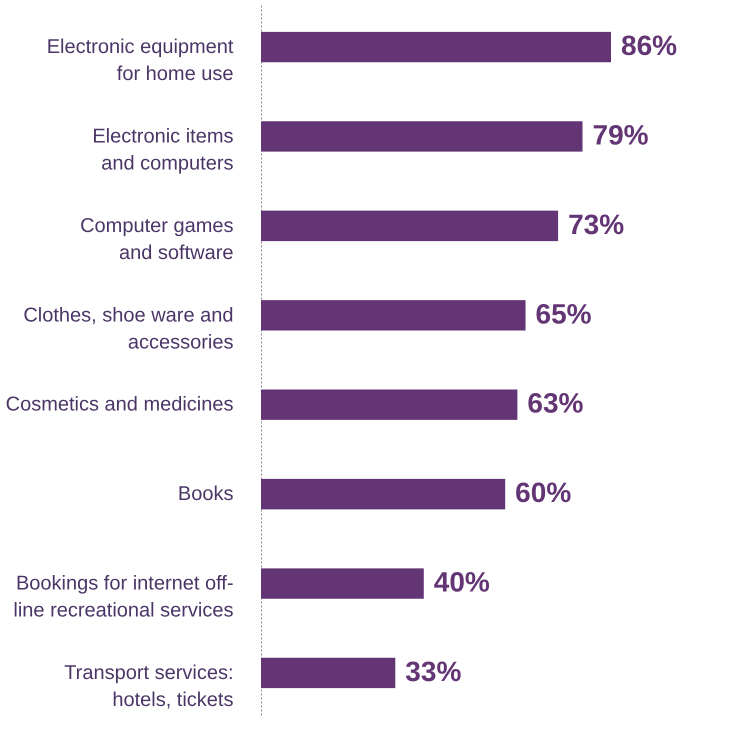  What do you see at coordinates (120, 405) in the screenshot?
I see `y-tick-label: Cosmetics and medicines` at bounding box center [120, 405].